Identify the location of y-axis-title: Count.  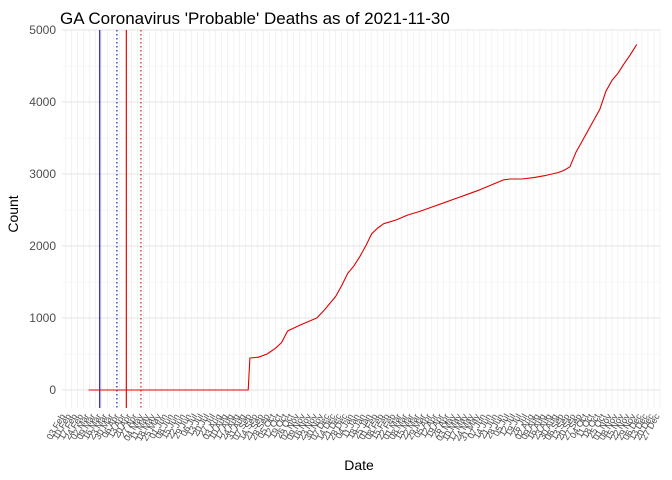
(13, 213).